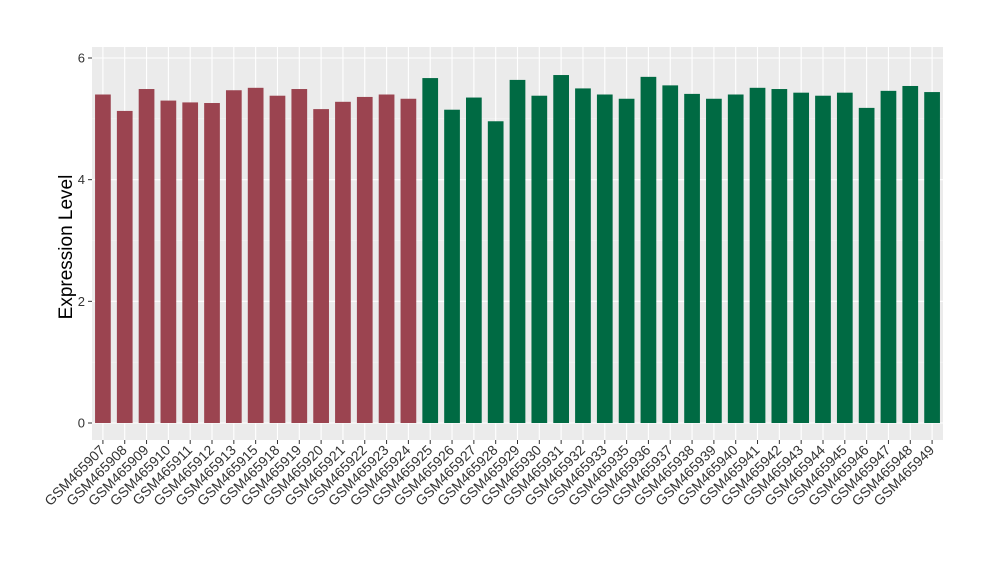  What do you see at coordinates (823, 259) in the screenshot?
I see `bar-GSM465944` at bounding box center [823, 259].